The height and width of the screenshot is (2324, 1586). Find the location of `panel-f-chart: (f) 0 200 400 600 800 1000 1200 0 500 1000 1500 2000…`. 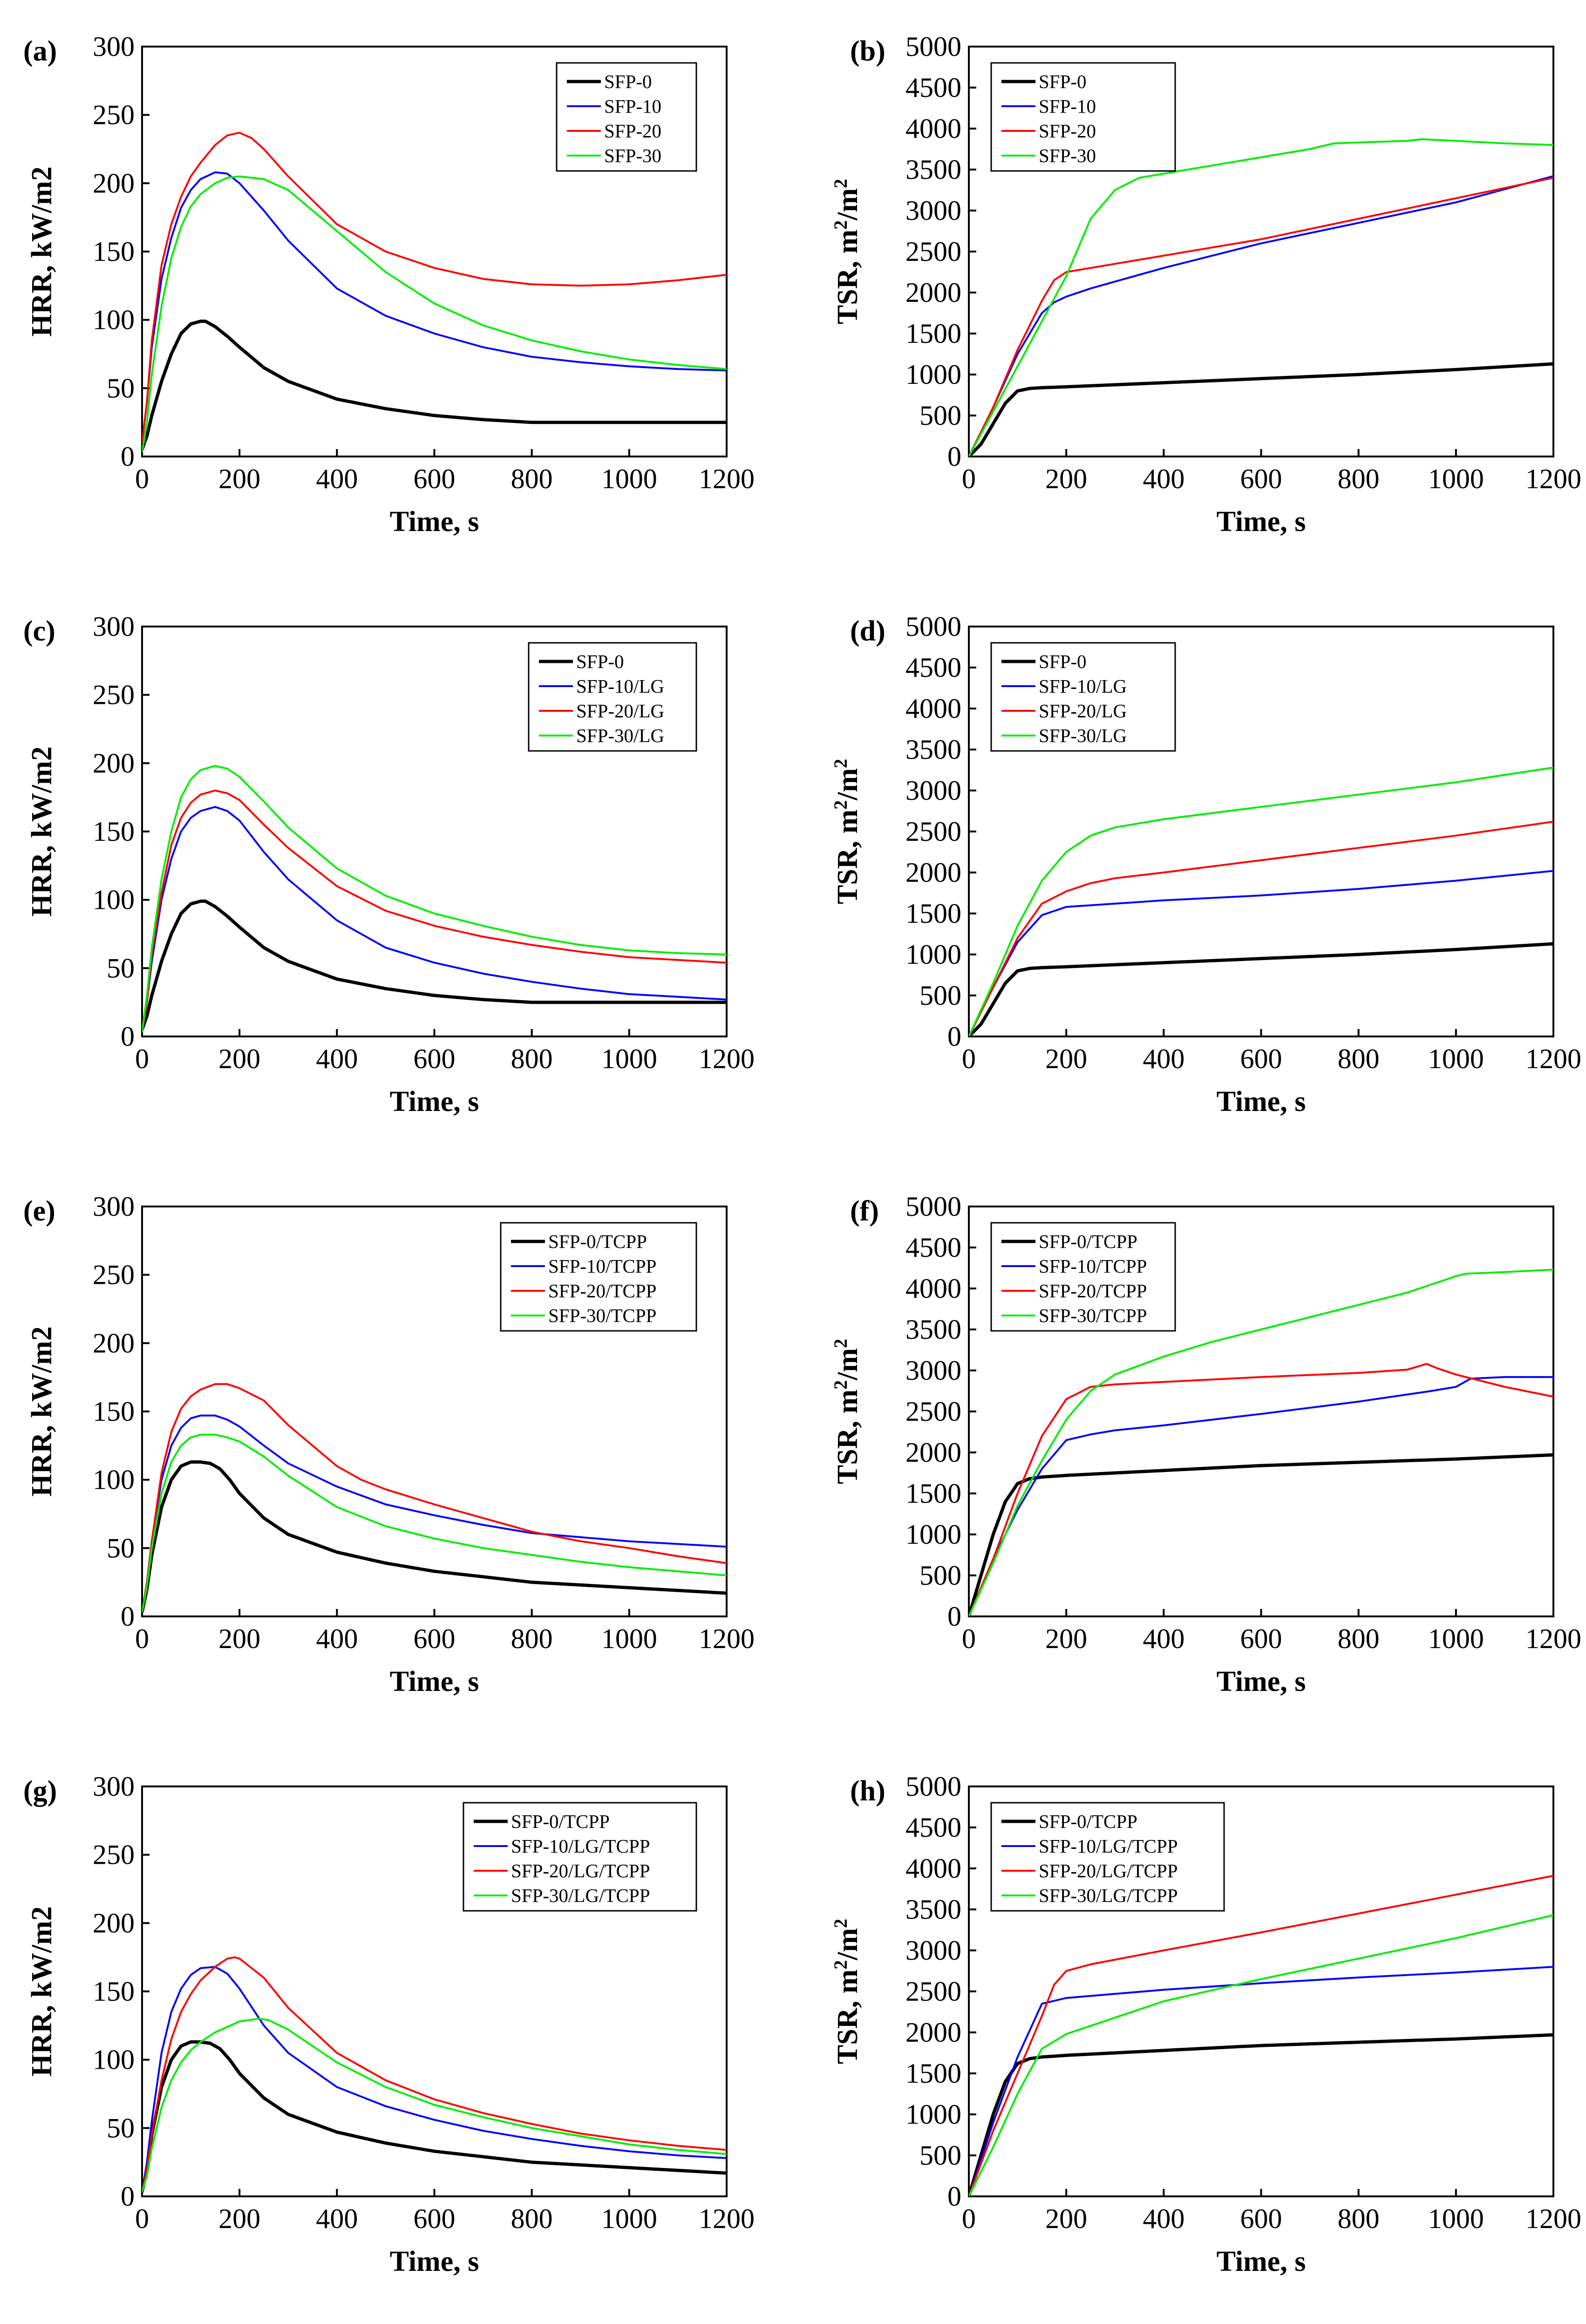

panel-f-chart: (f) 0 200 400 600 800 1000 1200 0 500 1000 1500 2000… is located at coordinates (1206, 1444).